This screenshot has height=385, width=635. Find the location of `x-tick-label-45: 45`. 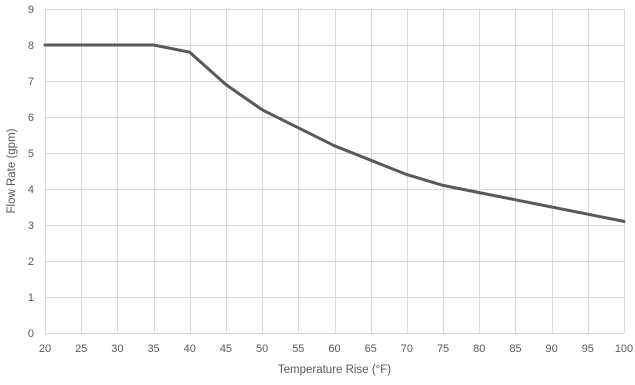

x-tick-label-45: 45 is located at coordinates (226, 349).